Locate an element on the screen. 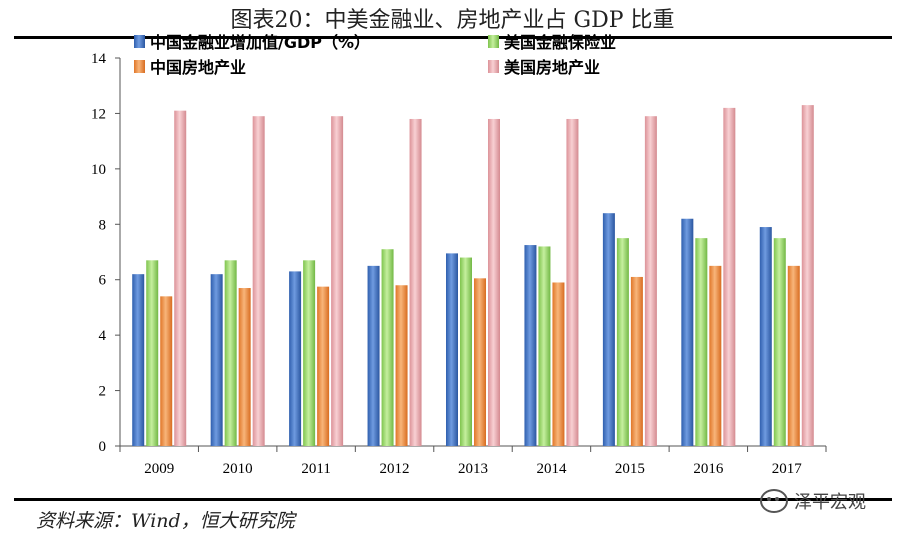  bar-1-2010 is located at coordinates (230, 353).